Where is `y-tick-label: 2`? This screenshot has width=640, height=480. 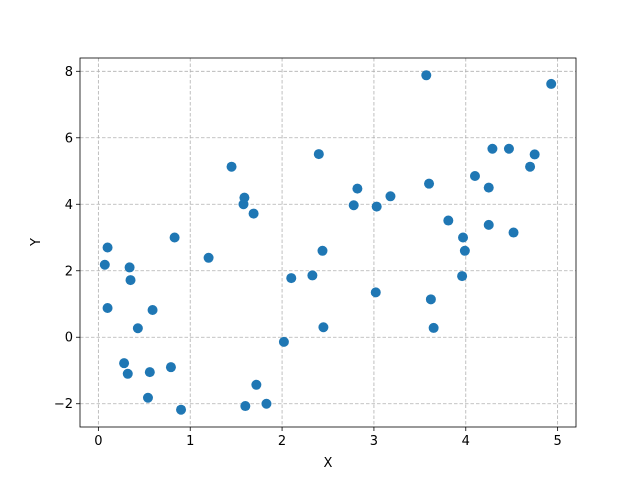 y-tick-label: 2 is located at coordinates (69, 271).